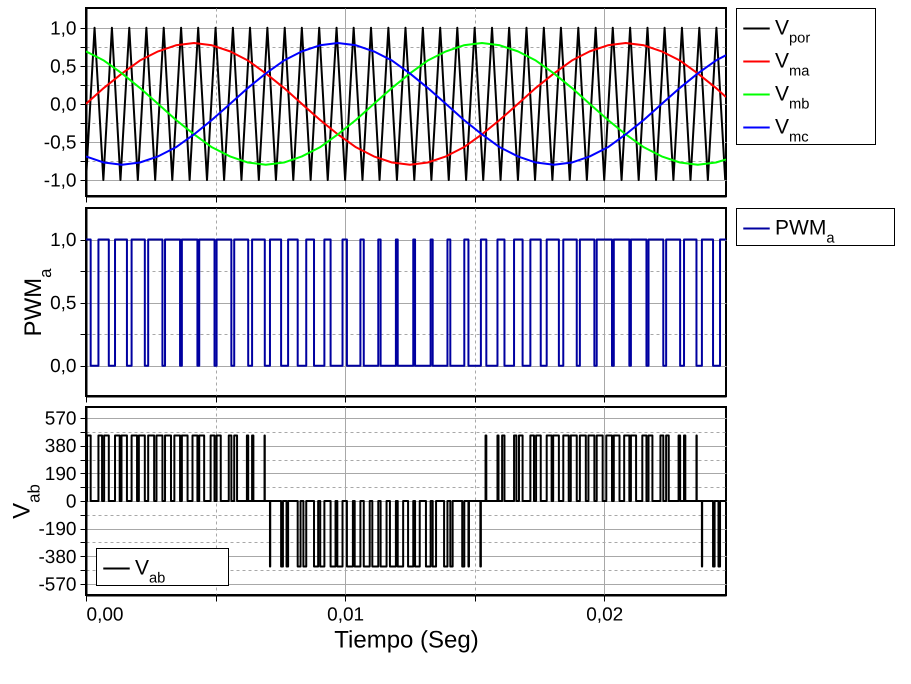  What do you see at coordinates (805, 231) in the screenshot?
I see `legend-label: PWM$_{a}$` at bounding box center [805, 231].